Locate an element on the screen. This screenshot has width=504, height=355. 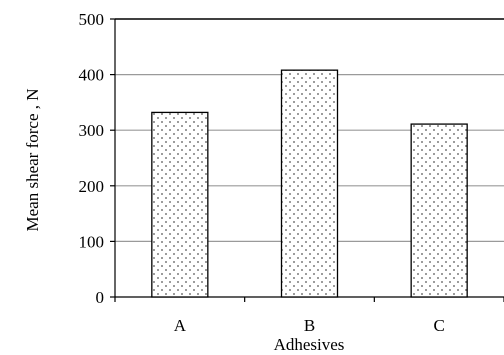
x-tick-label-A: A is located at coordinates (180, 325).